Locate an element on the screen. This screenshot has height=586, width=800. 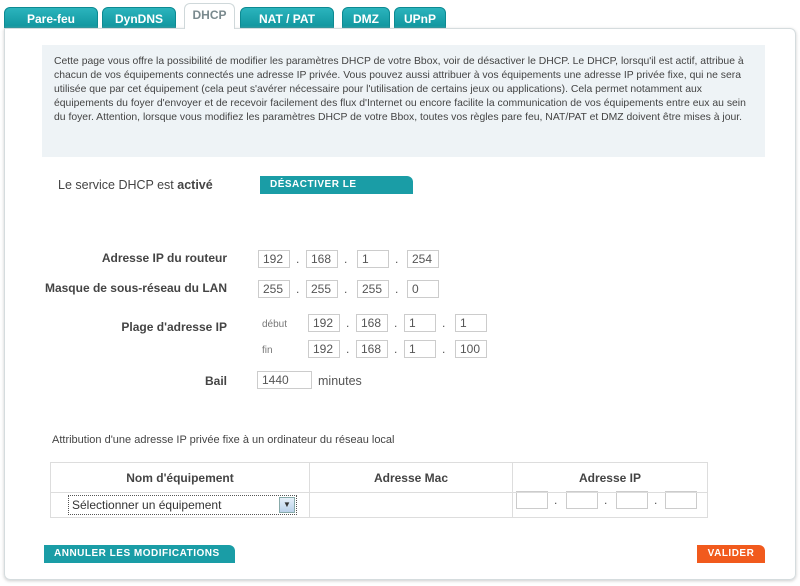
device-select-value: Sélectionner un équipement is located at coordinates (147, 505).